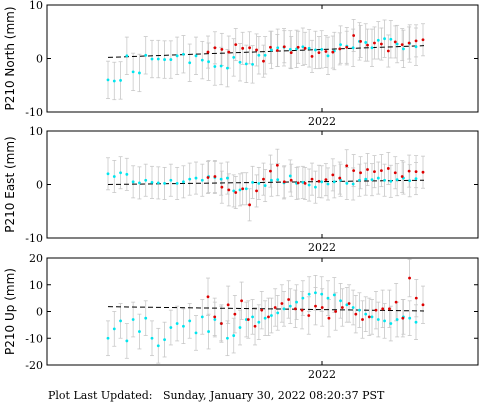  What do you see at coordinates (39, 185) in the screenshot?
I see `y-tick-label: 0` at bounding box center [39, 185].